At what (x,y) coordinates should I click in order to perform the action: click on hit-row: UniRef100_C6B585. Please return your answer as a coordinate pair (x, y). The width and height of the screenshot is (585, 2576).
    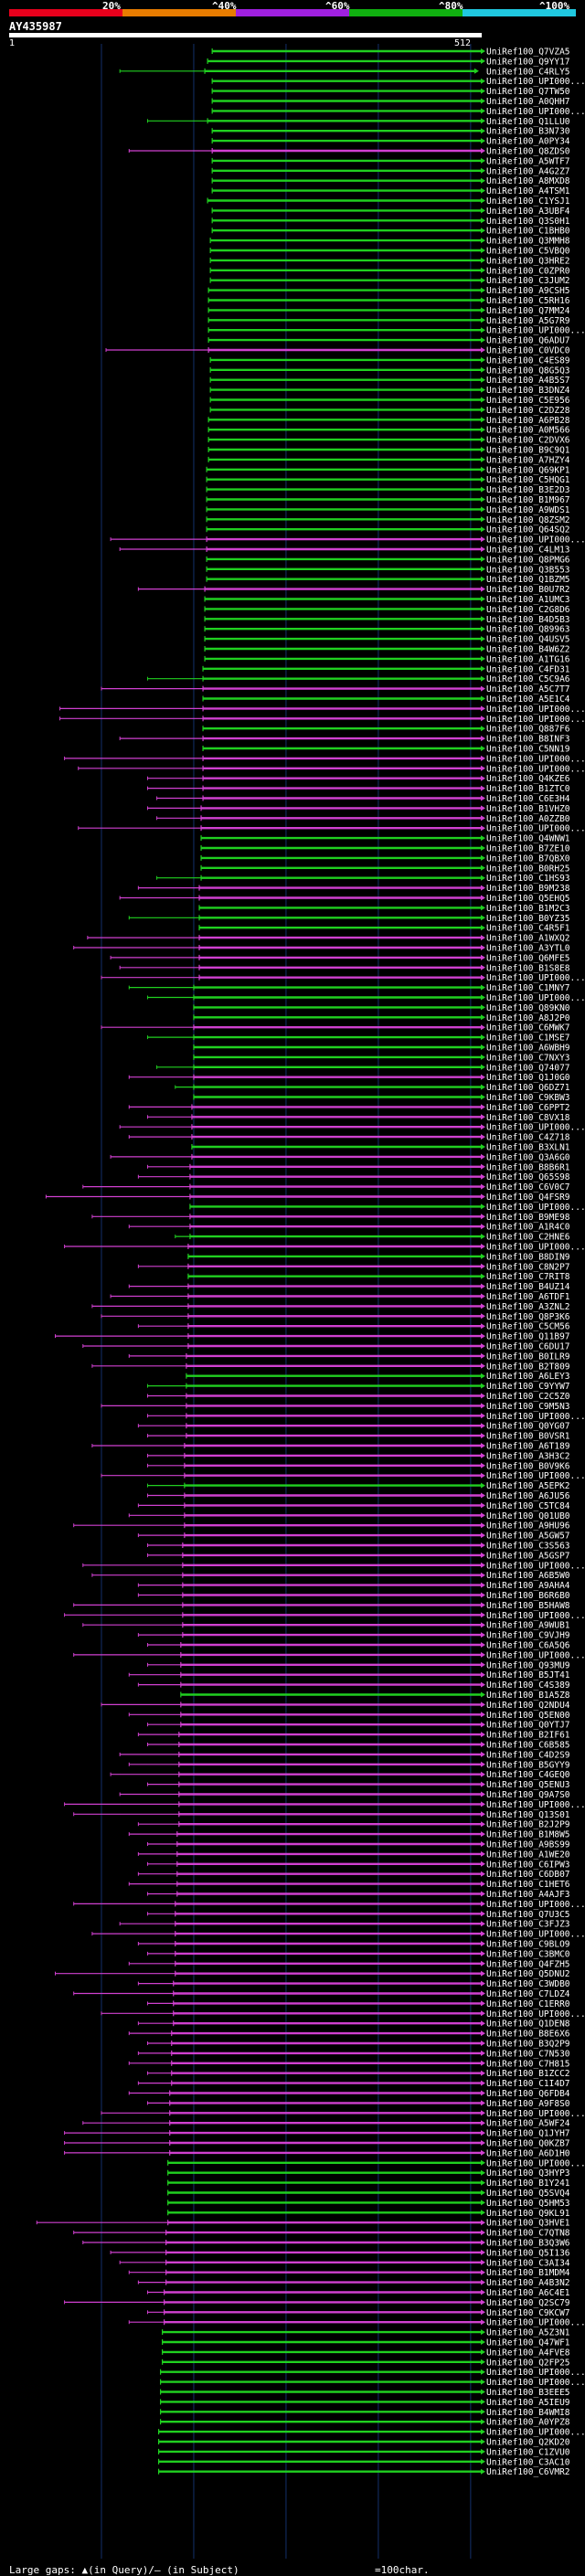
    Looking at the image, I should click on (358, 1746).